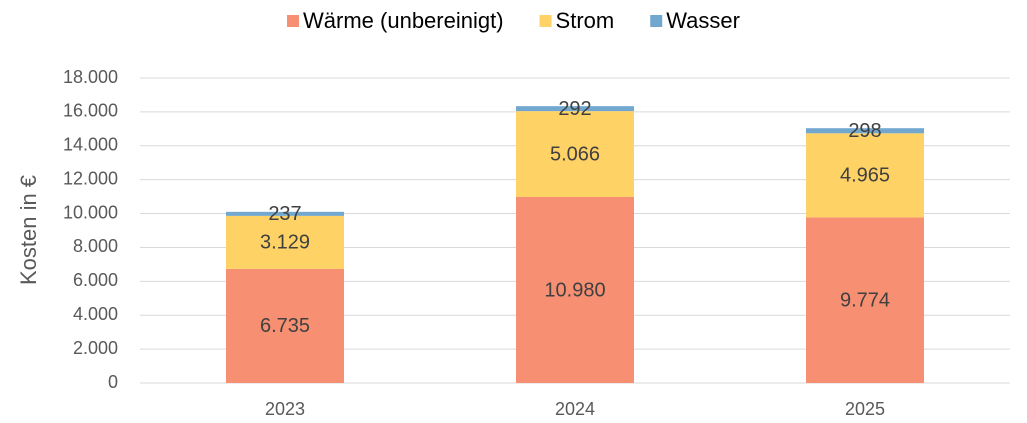 This screenshot has width=1027, height=423. What do you see at coordinates (703, 20) in the screenshot?
I see `legend-label: Wasser` at bounding box center [703, 20].